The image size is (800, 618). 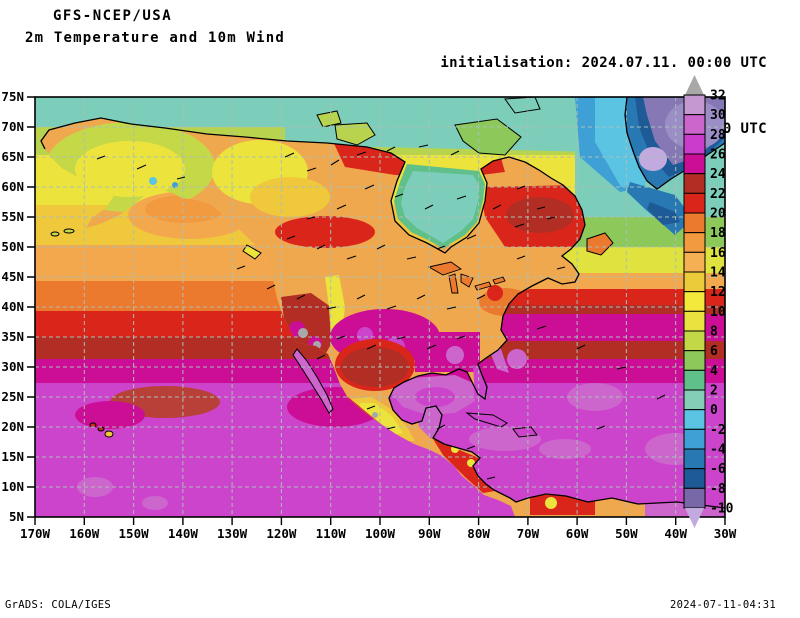 I want to click on y-axis-label: 60N, so click(x=12, y=186).